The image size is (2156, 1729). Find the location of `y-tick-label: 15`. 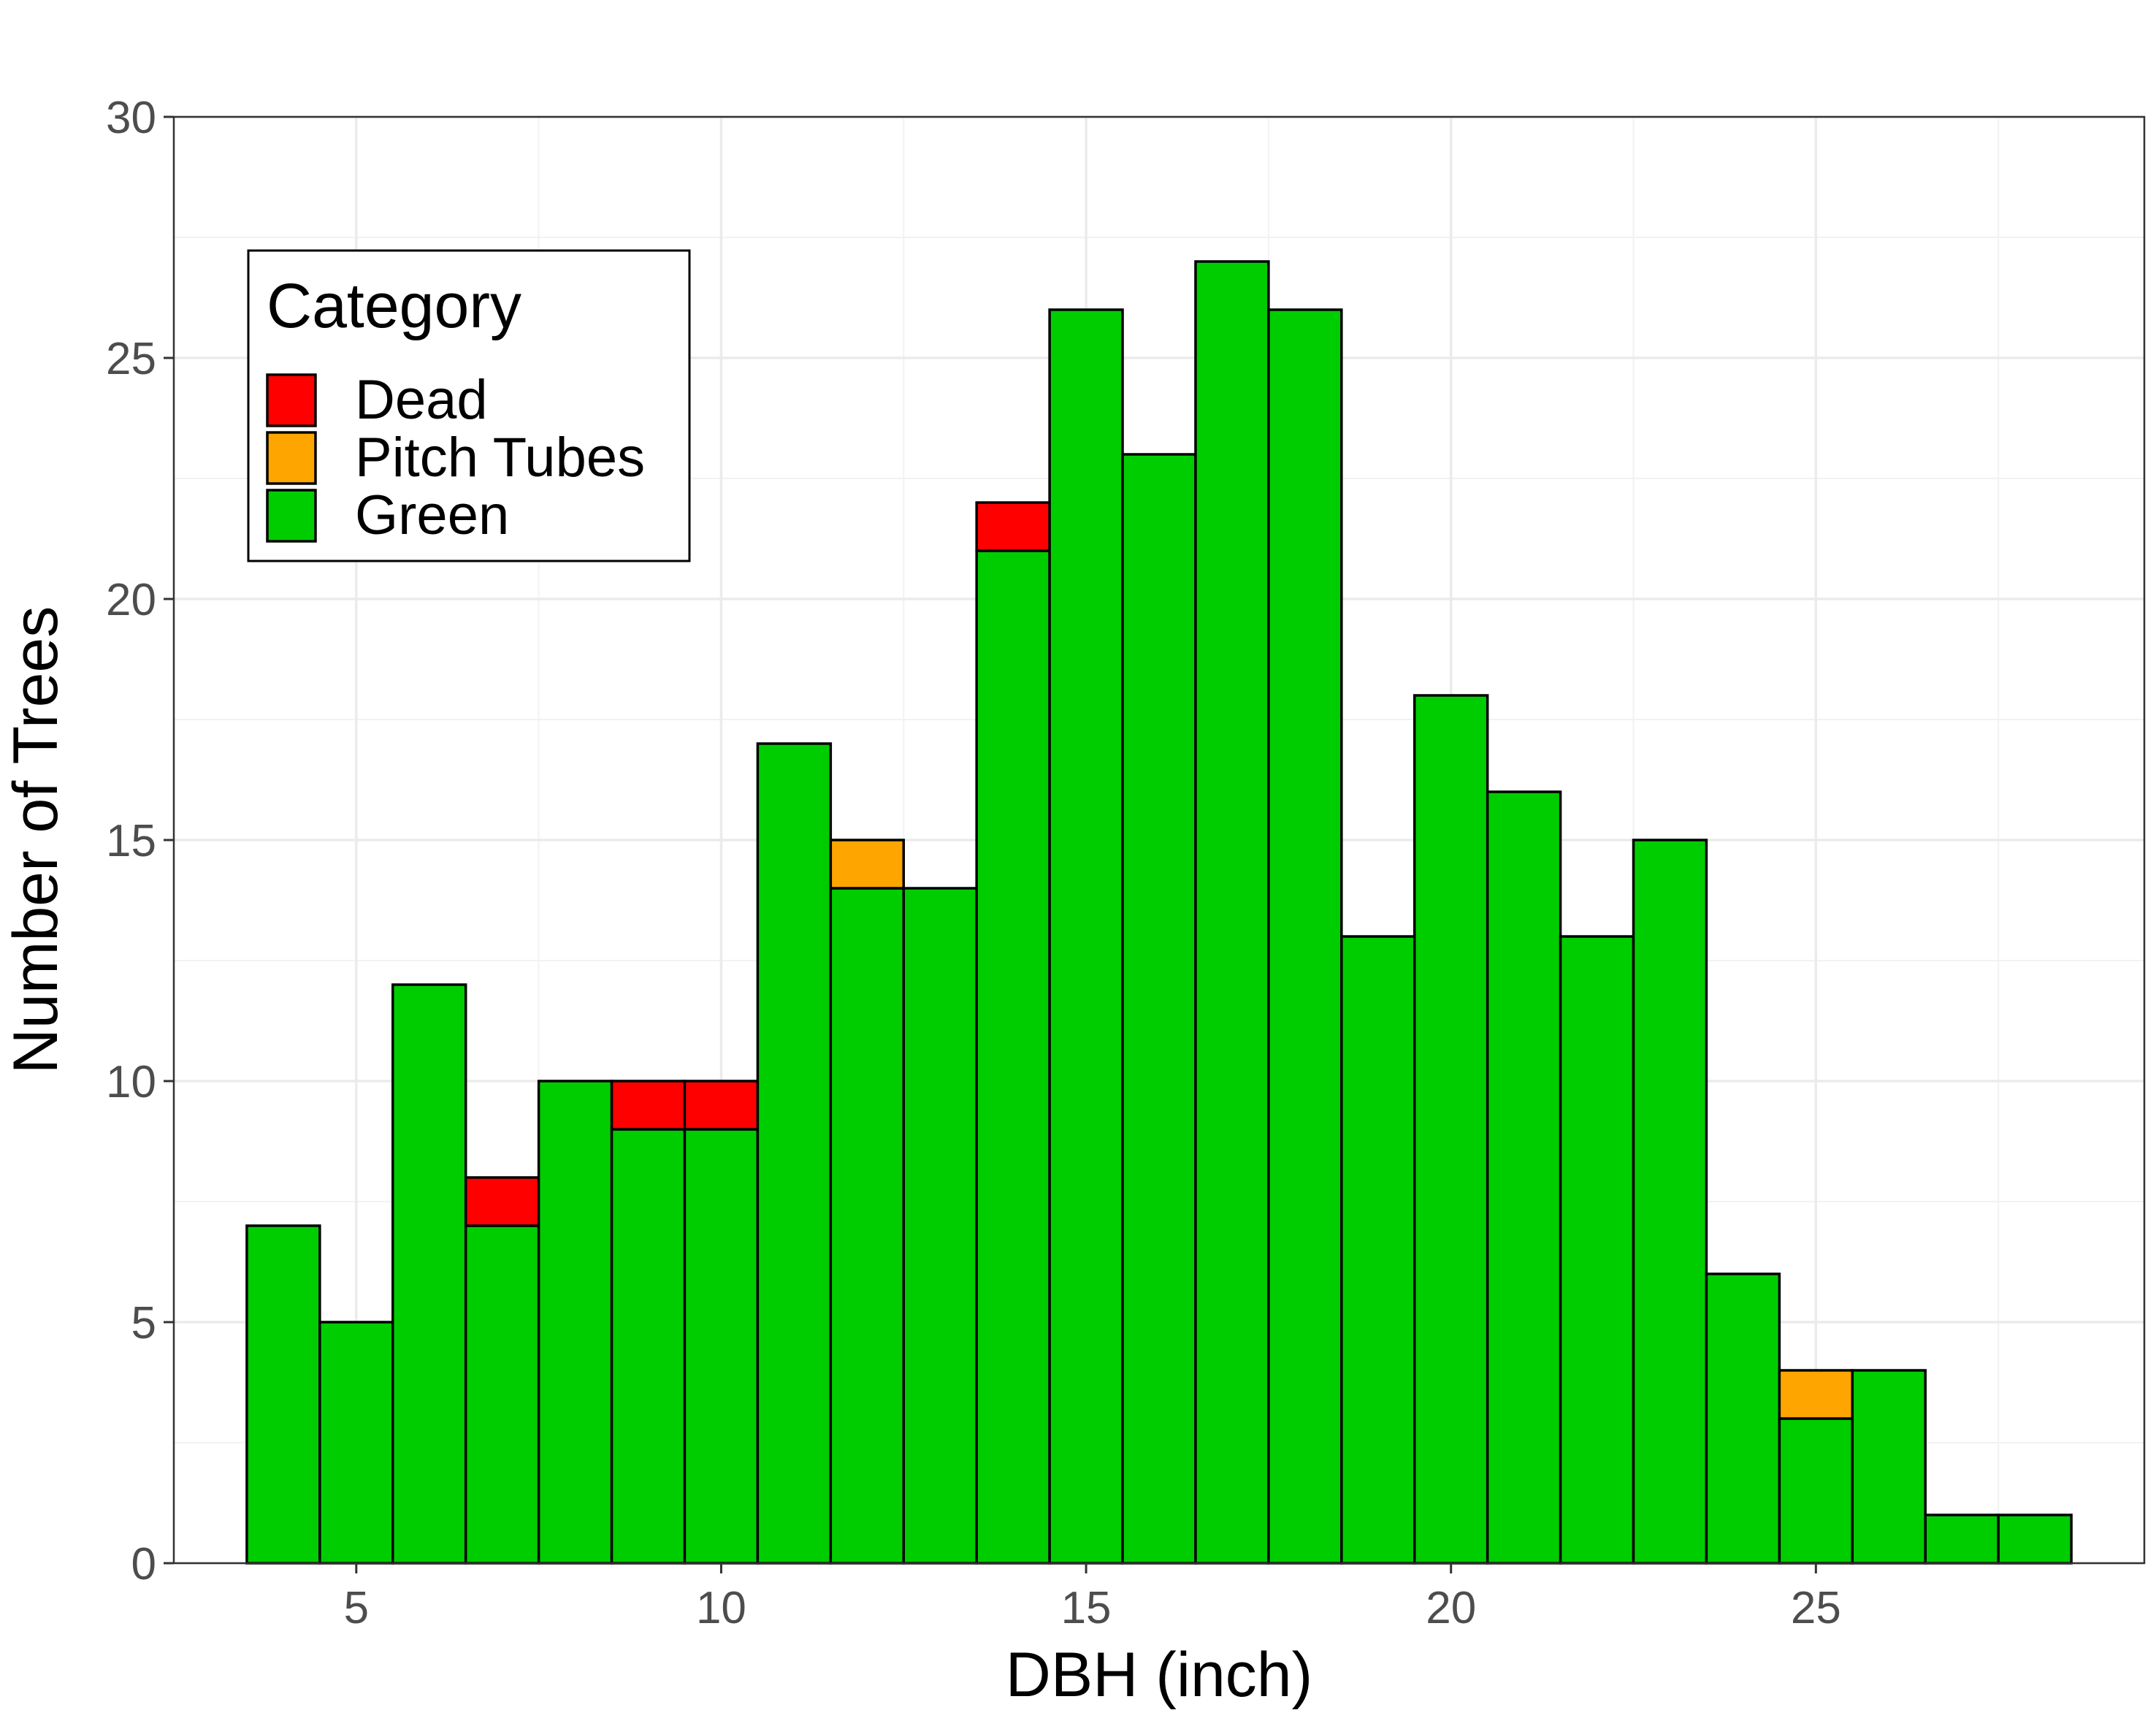

y-tick-label: 15 is located at coordinates (131, 841).